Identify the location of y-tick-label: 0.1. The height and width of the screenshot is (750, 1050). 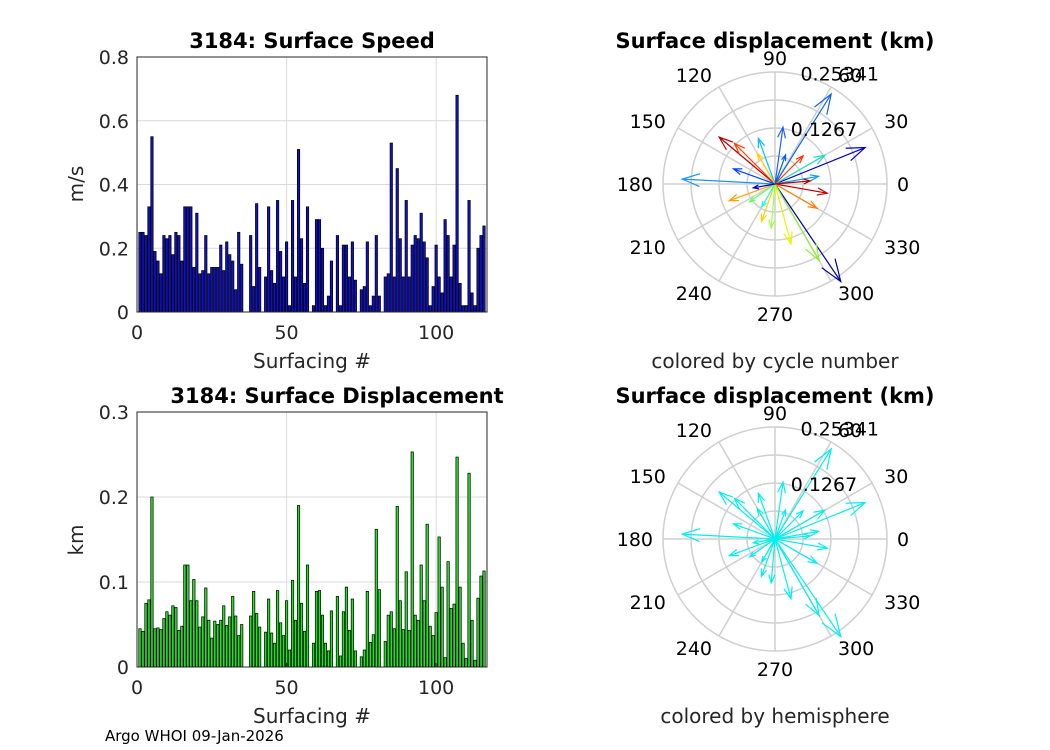
(114, 583).